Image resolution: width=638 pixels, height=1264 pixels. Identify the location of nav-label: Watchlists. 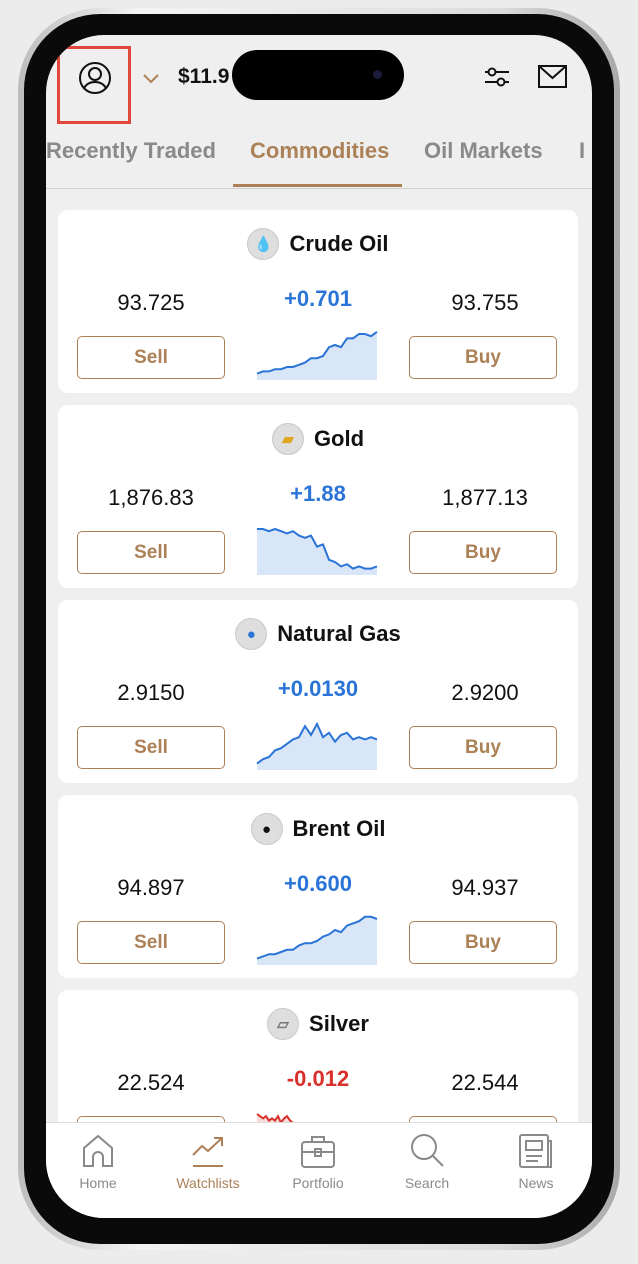
(208, 1183).